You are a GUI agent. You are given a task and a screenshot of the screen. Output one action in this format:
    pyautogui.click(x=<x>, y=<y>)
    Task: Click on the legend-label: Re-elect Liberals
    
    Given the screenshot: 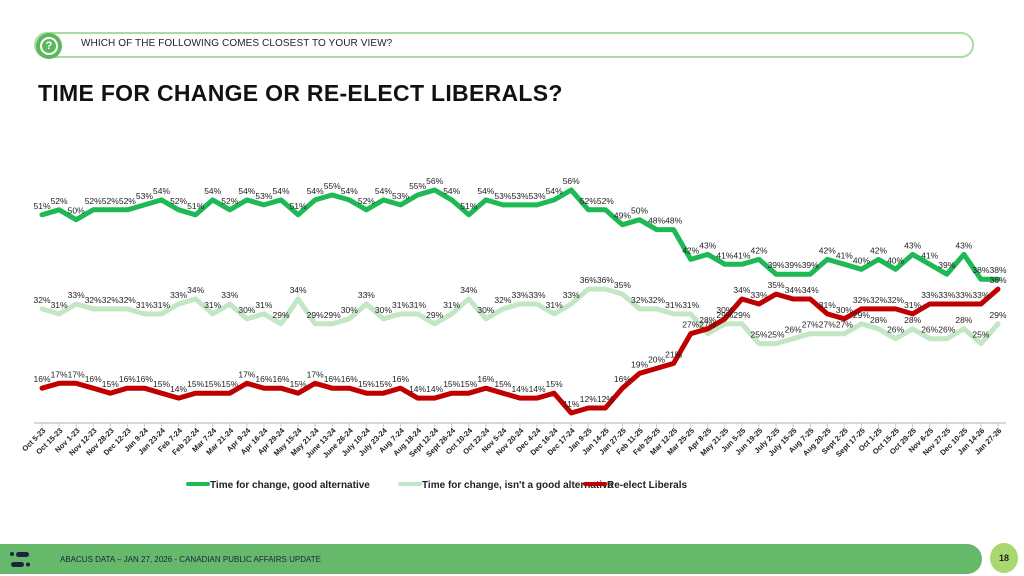 What is the action you would take?
    pyautogui.click(x=647, y=485)
    